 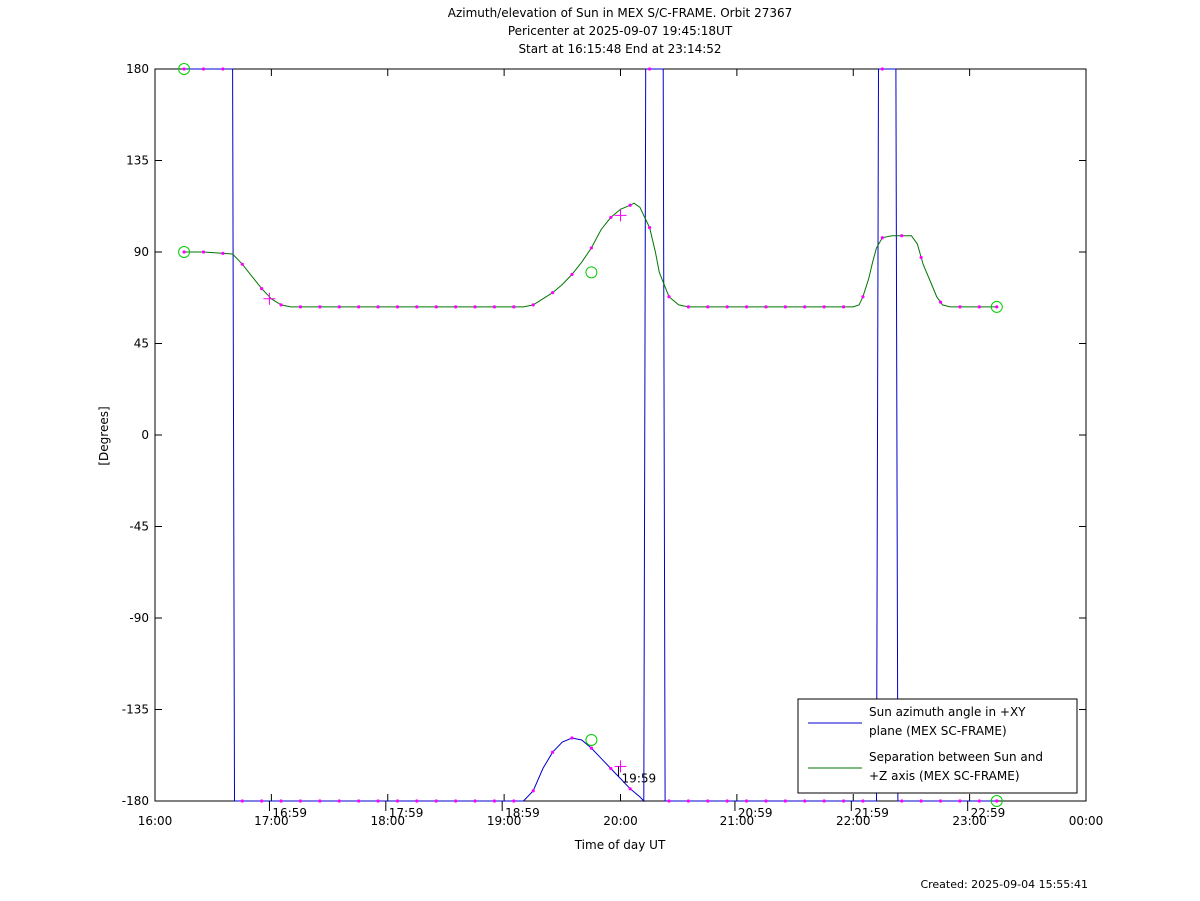 I want to click on x-tick-label: 22:00, so click(x=853, y=821).